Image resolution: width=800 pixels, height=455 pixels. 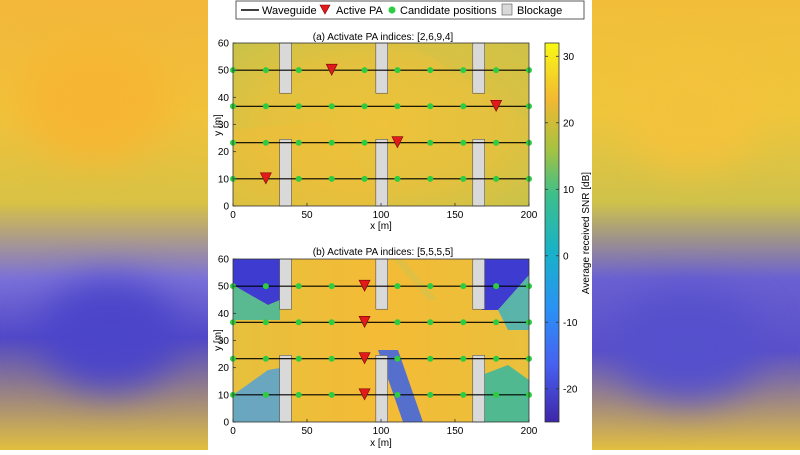 What do you see at coordinates (569, 190) in the screenshot?
I see `colorbar-tick-label: 10` at bounding box center [569, 190].